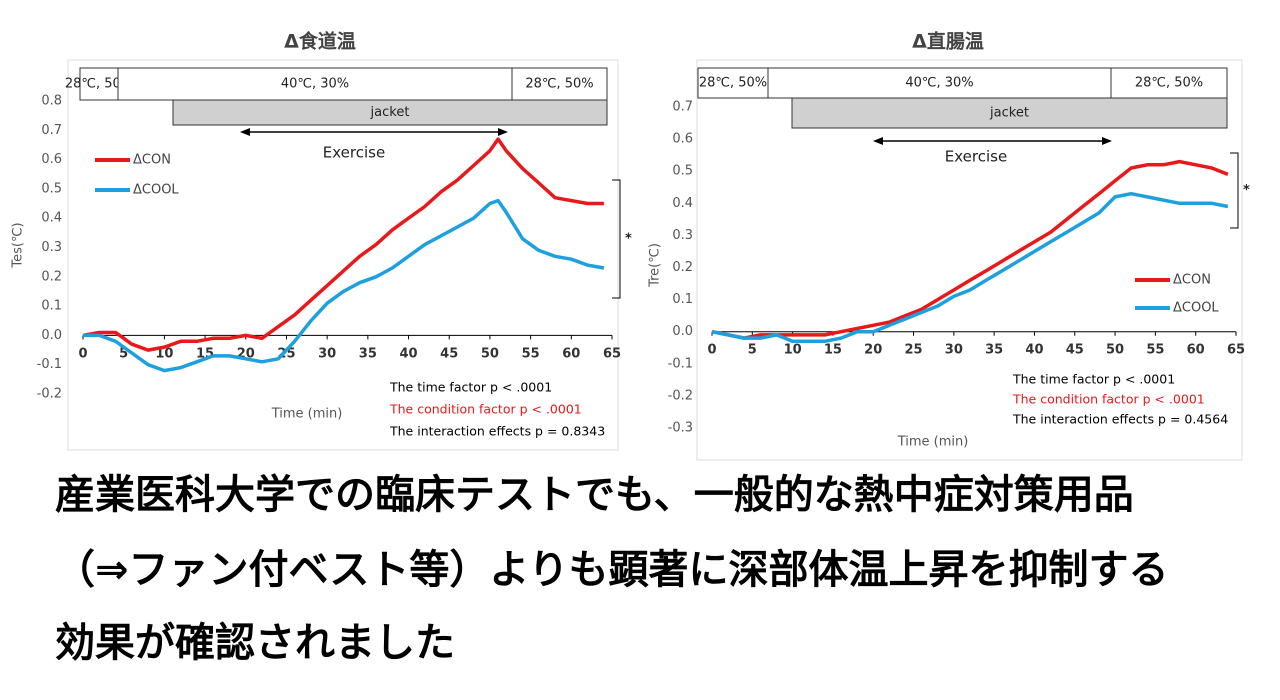 Image resolution: width=1280 pixels, height=700 pixels. What do you see at coordinates (18, 245) in the screenshot?
I see `y-axis-label: Tes(℃)` at bounding box center [18, 245].